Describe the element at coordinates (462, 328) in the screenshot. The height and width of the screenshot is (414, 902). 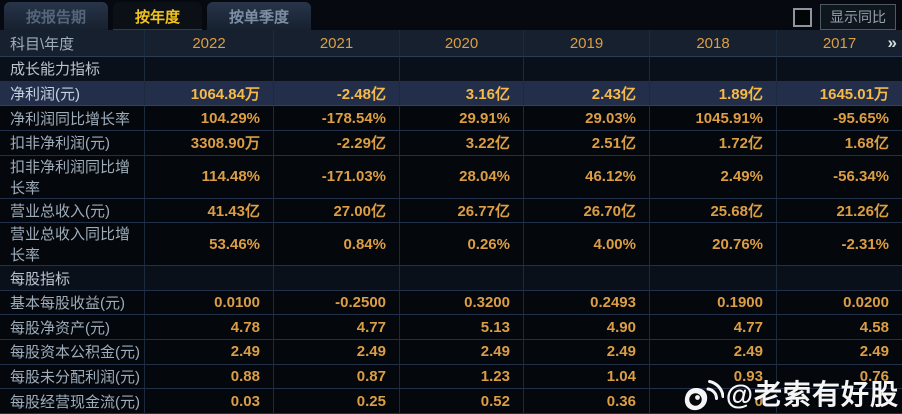
I see `cell-value: 5.13` at that location.